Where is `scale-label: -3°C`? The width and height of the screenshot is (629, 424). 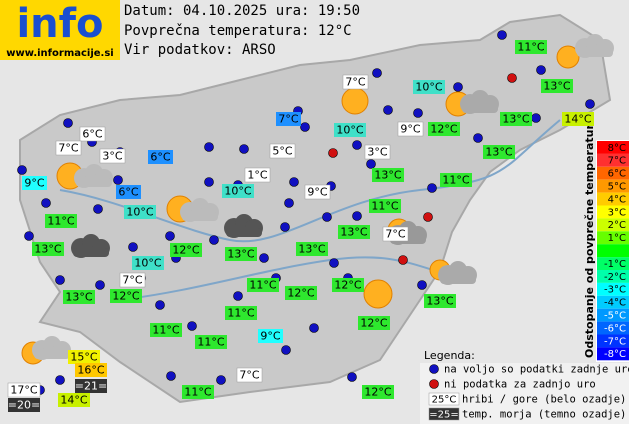 scale-label: -3°C is located at coordinates (615, 290).